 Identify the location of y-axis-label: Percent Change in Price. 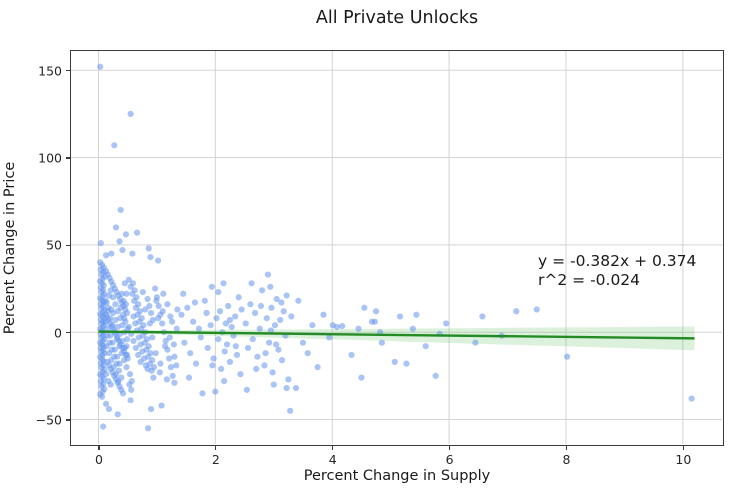
(10, 248).